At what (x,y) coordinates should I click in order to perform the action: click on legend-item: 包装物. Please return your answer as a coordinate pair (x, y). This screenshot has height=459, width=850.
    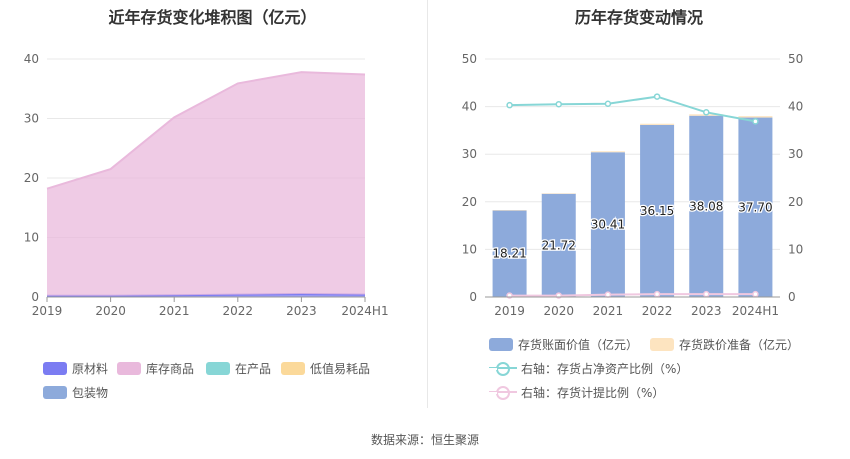
    Looking at the image, I should click on (75, 392).